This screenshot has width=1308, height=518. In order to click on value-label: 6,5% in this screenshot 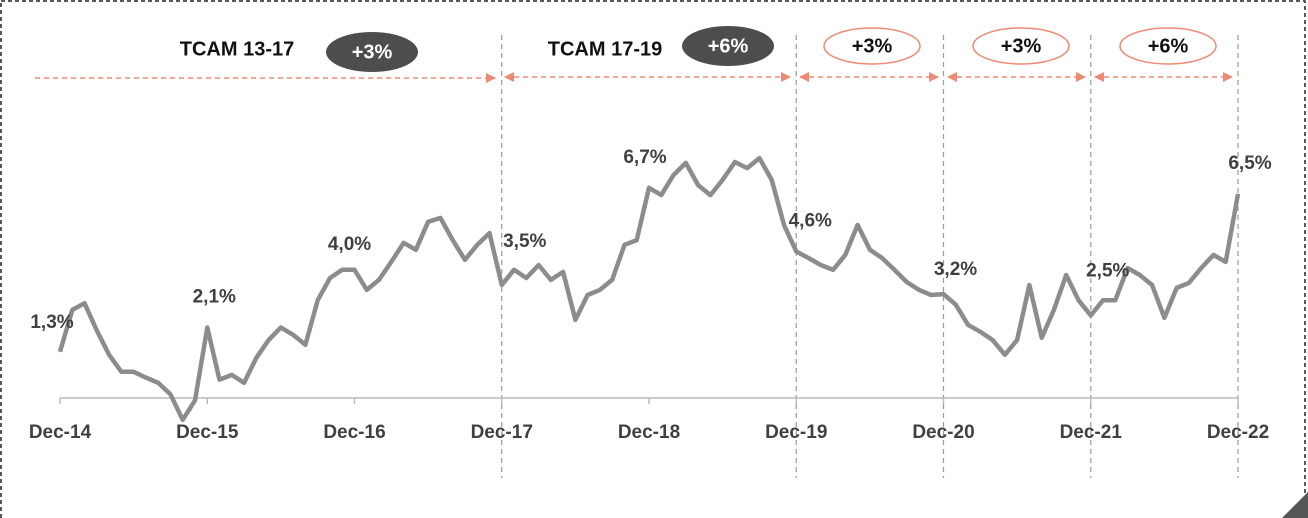, I will do `click(1249, 163)`.